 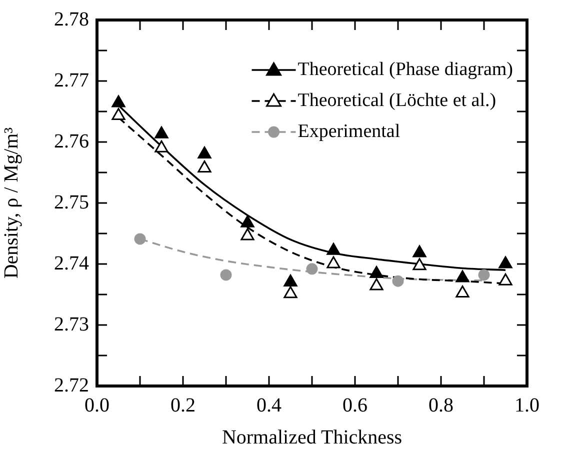 What do you see at coordinates (183, 405) in the screenshot?
I see `x-tick-label: 0.2` at bounding box center [183, 405].